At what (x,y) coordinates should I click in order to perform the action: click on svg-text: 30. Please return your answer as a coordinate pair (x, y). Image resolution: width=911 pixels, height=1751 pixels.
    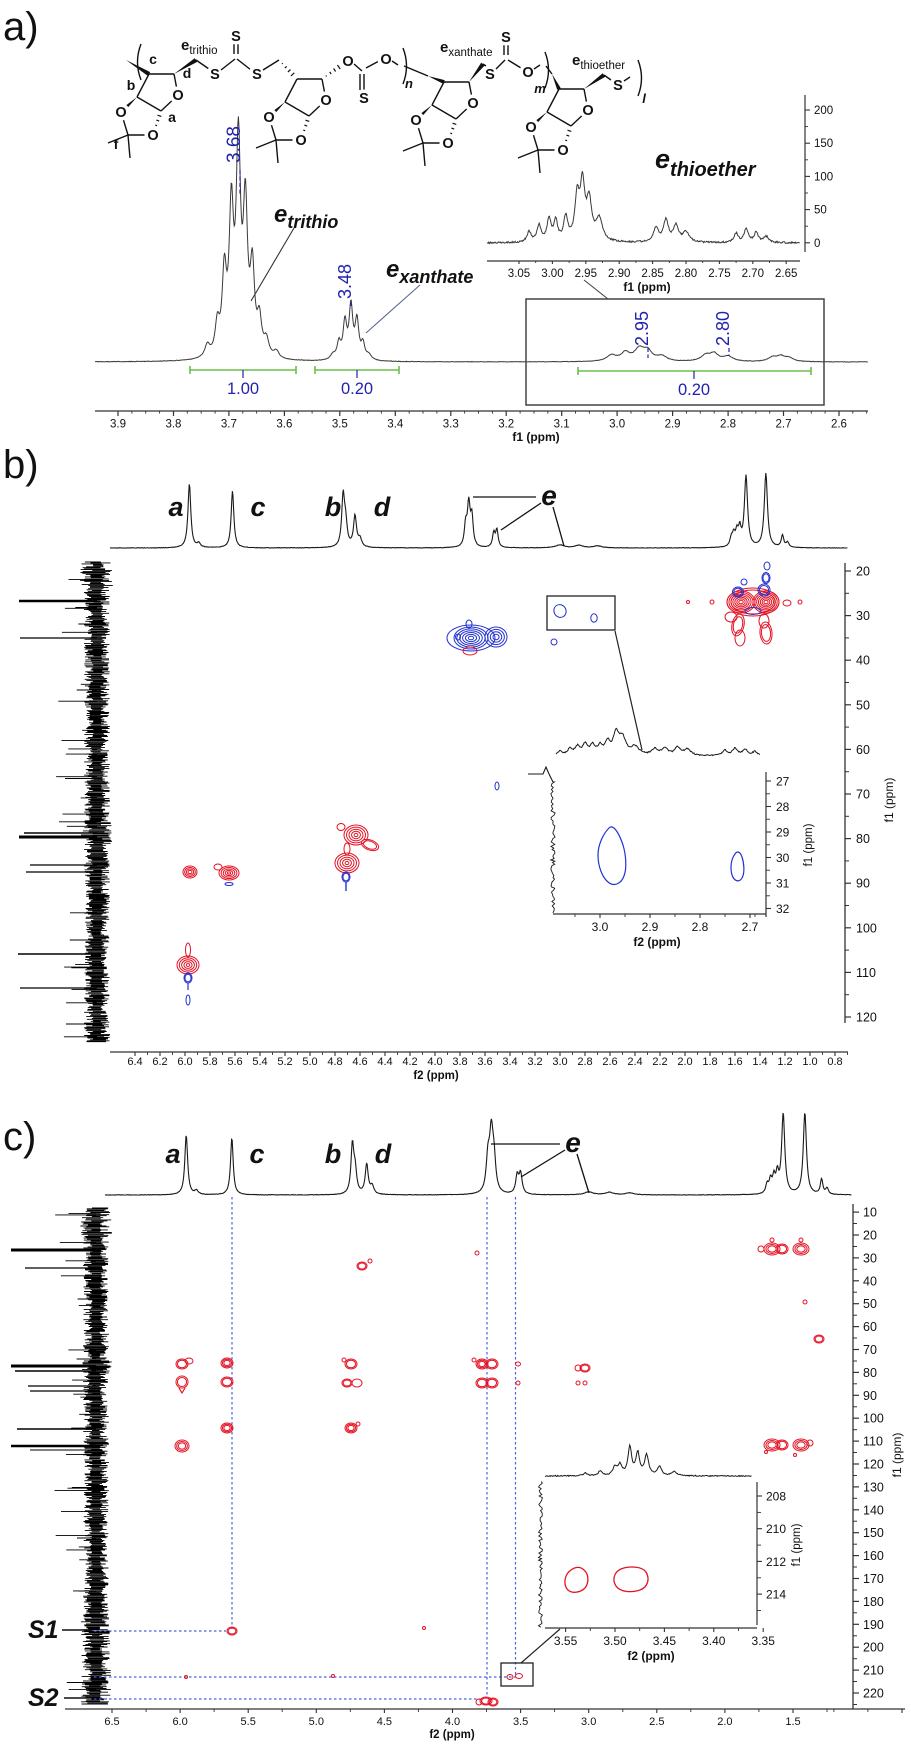
    Looking at the image, I should click on (870, 1258).